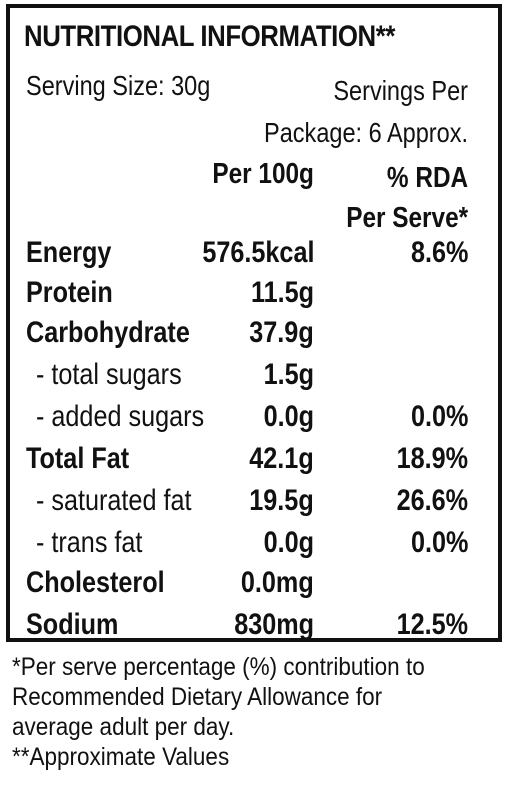 This screenshot has height=792, width=516. What do you see at coordinates (439, 252) in the screenshot?
I see `rda-value: 8.6%` at bounding box center [439, 252].